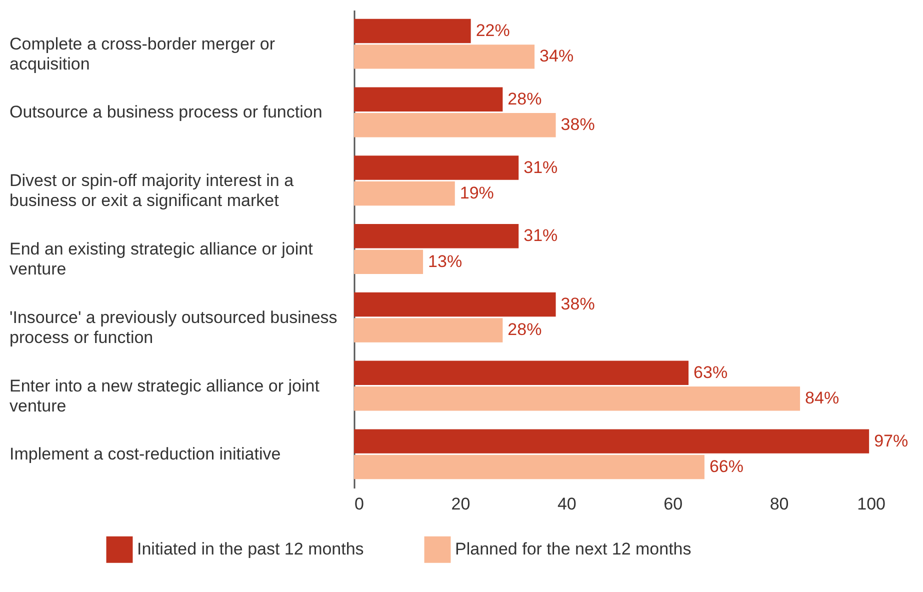 Image resolution: width=923 pixels, height=592 pixels. I want to click on data-label: 22%, so click(493, 30).